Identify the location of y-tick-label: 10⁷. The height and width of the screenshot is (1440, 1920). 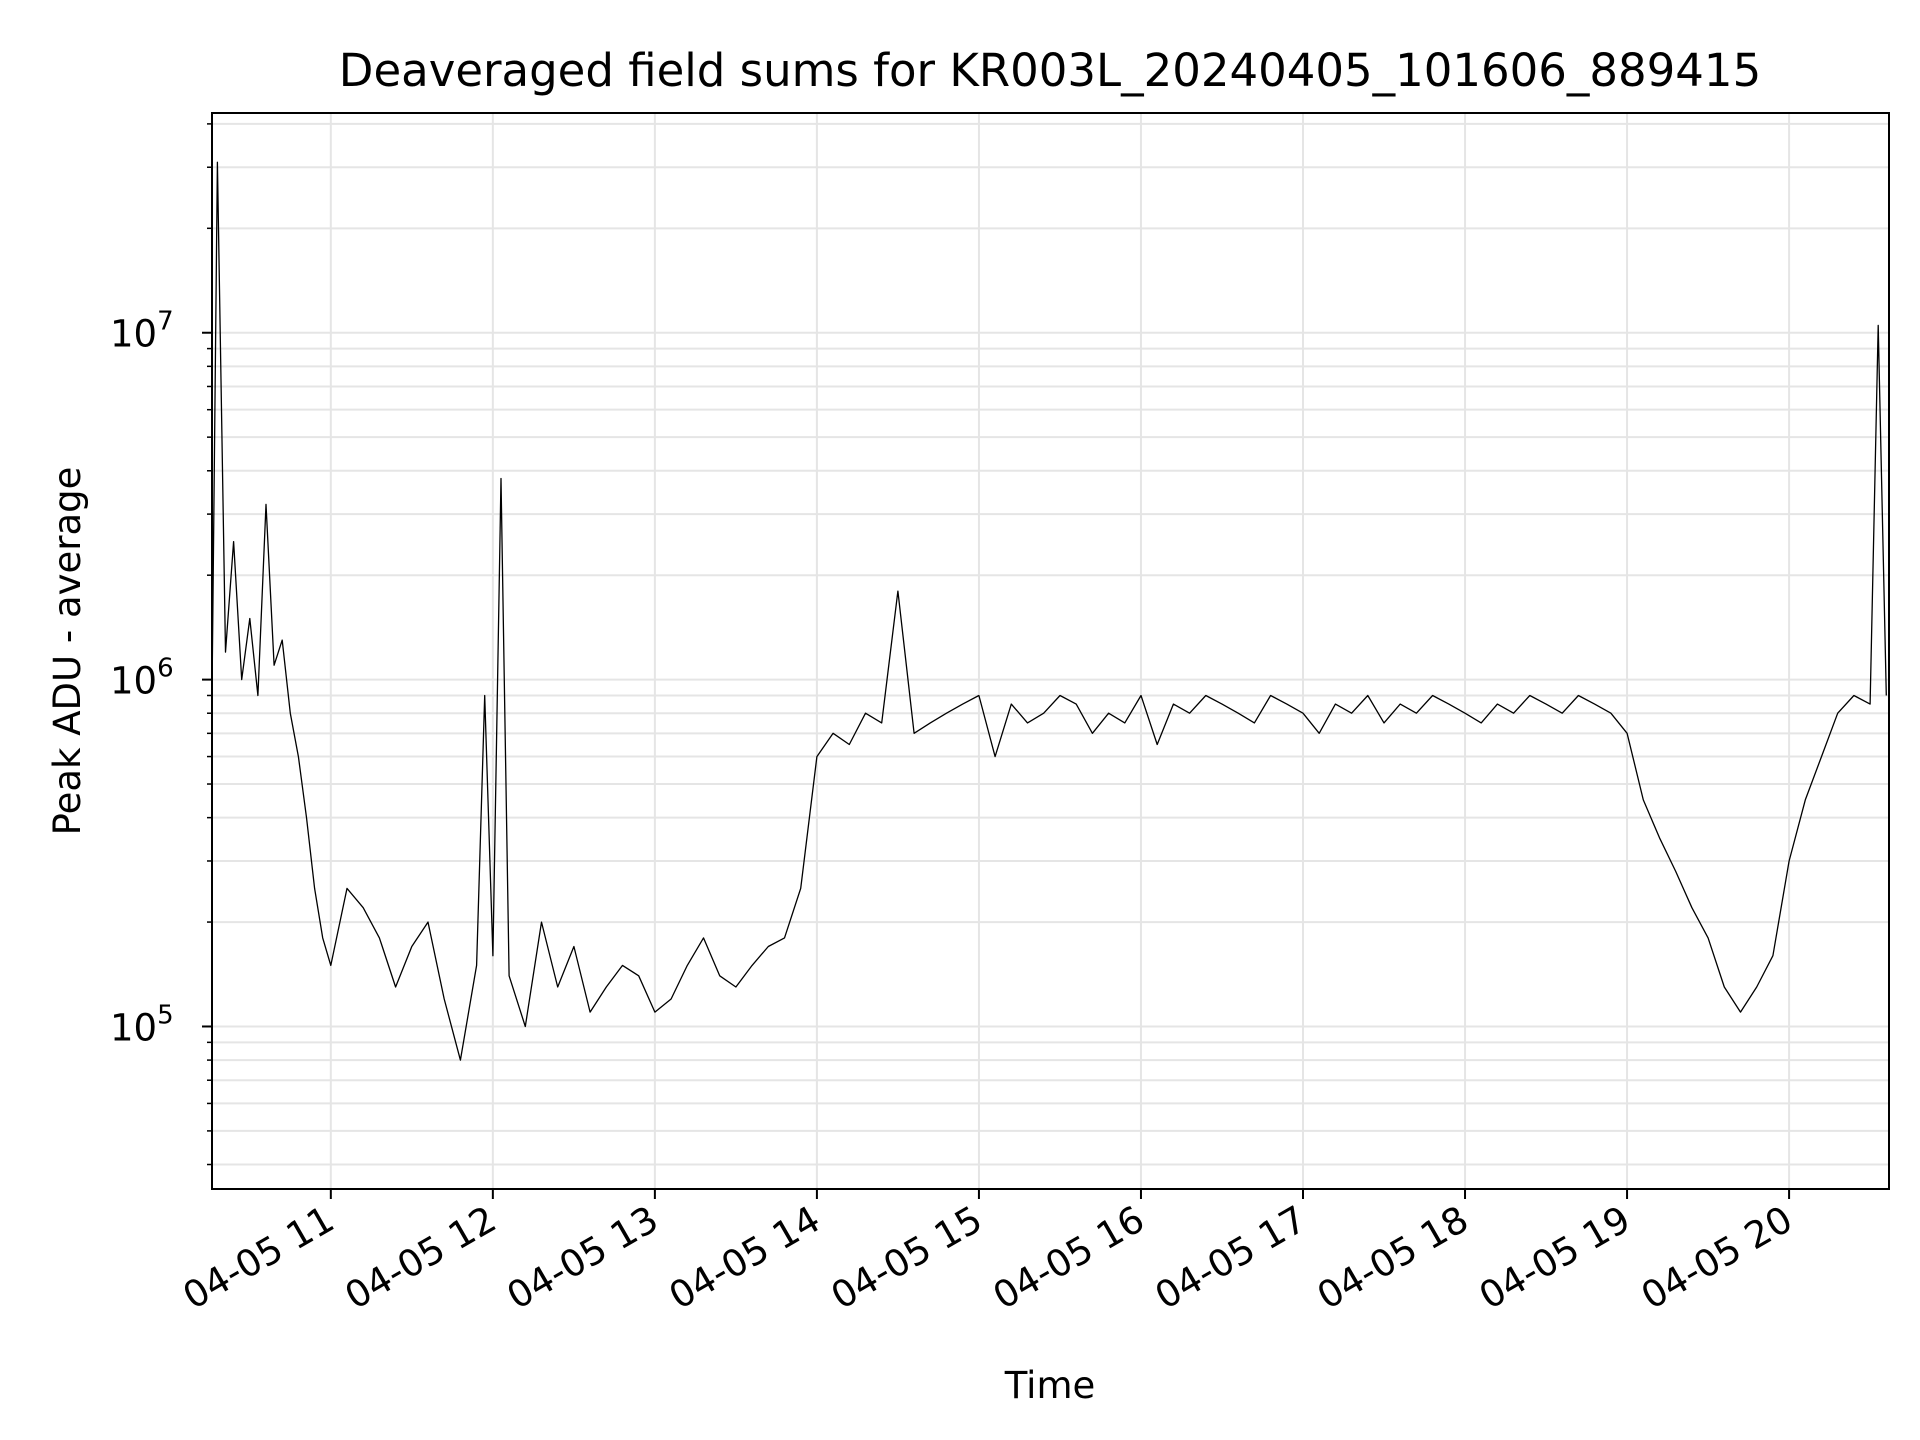
(142, 331).